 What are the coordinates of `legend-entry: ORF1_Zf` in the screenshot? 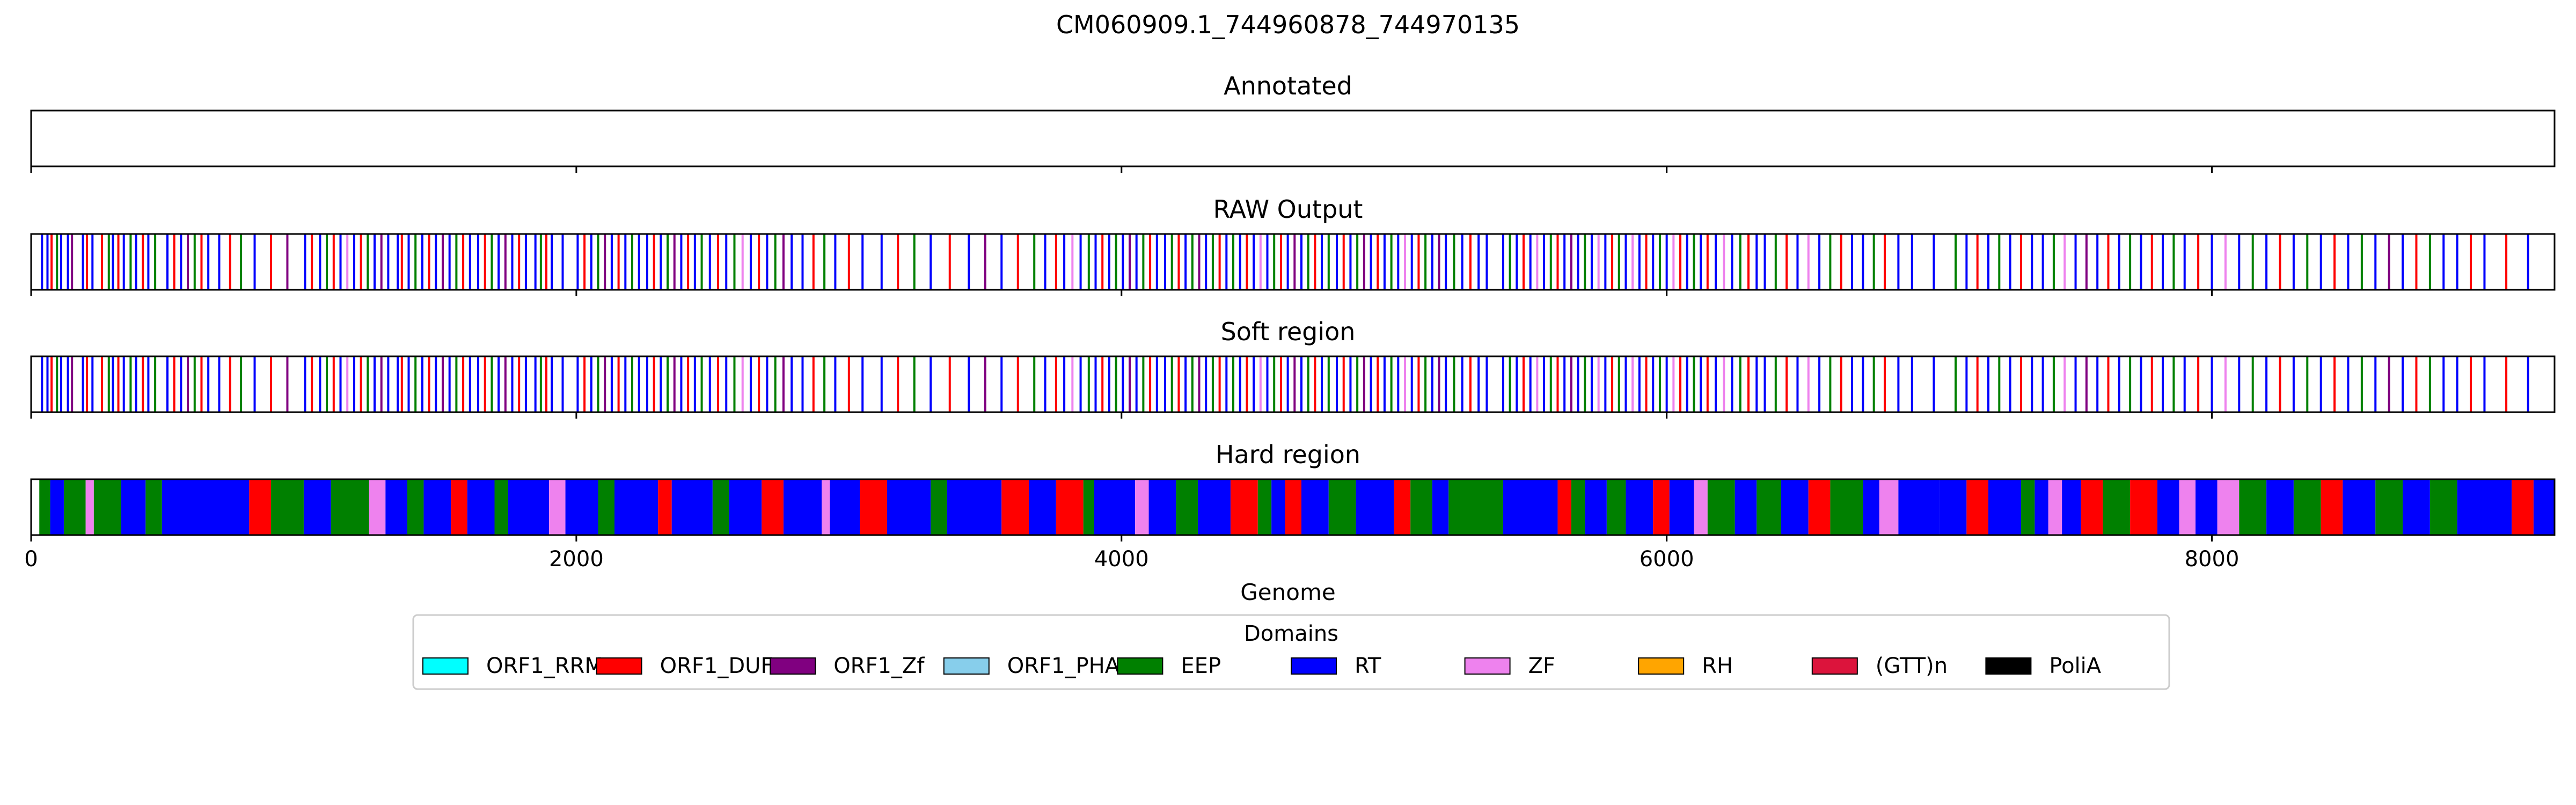 It's located at (847, 666).